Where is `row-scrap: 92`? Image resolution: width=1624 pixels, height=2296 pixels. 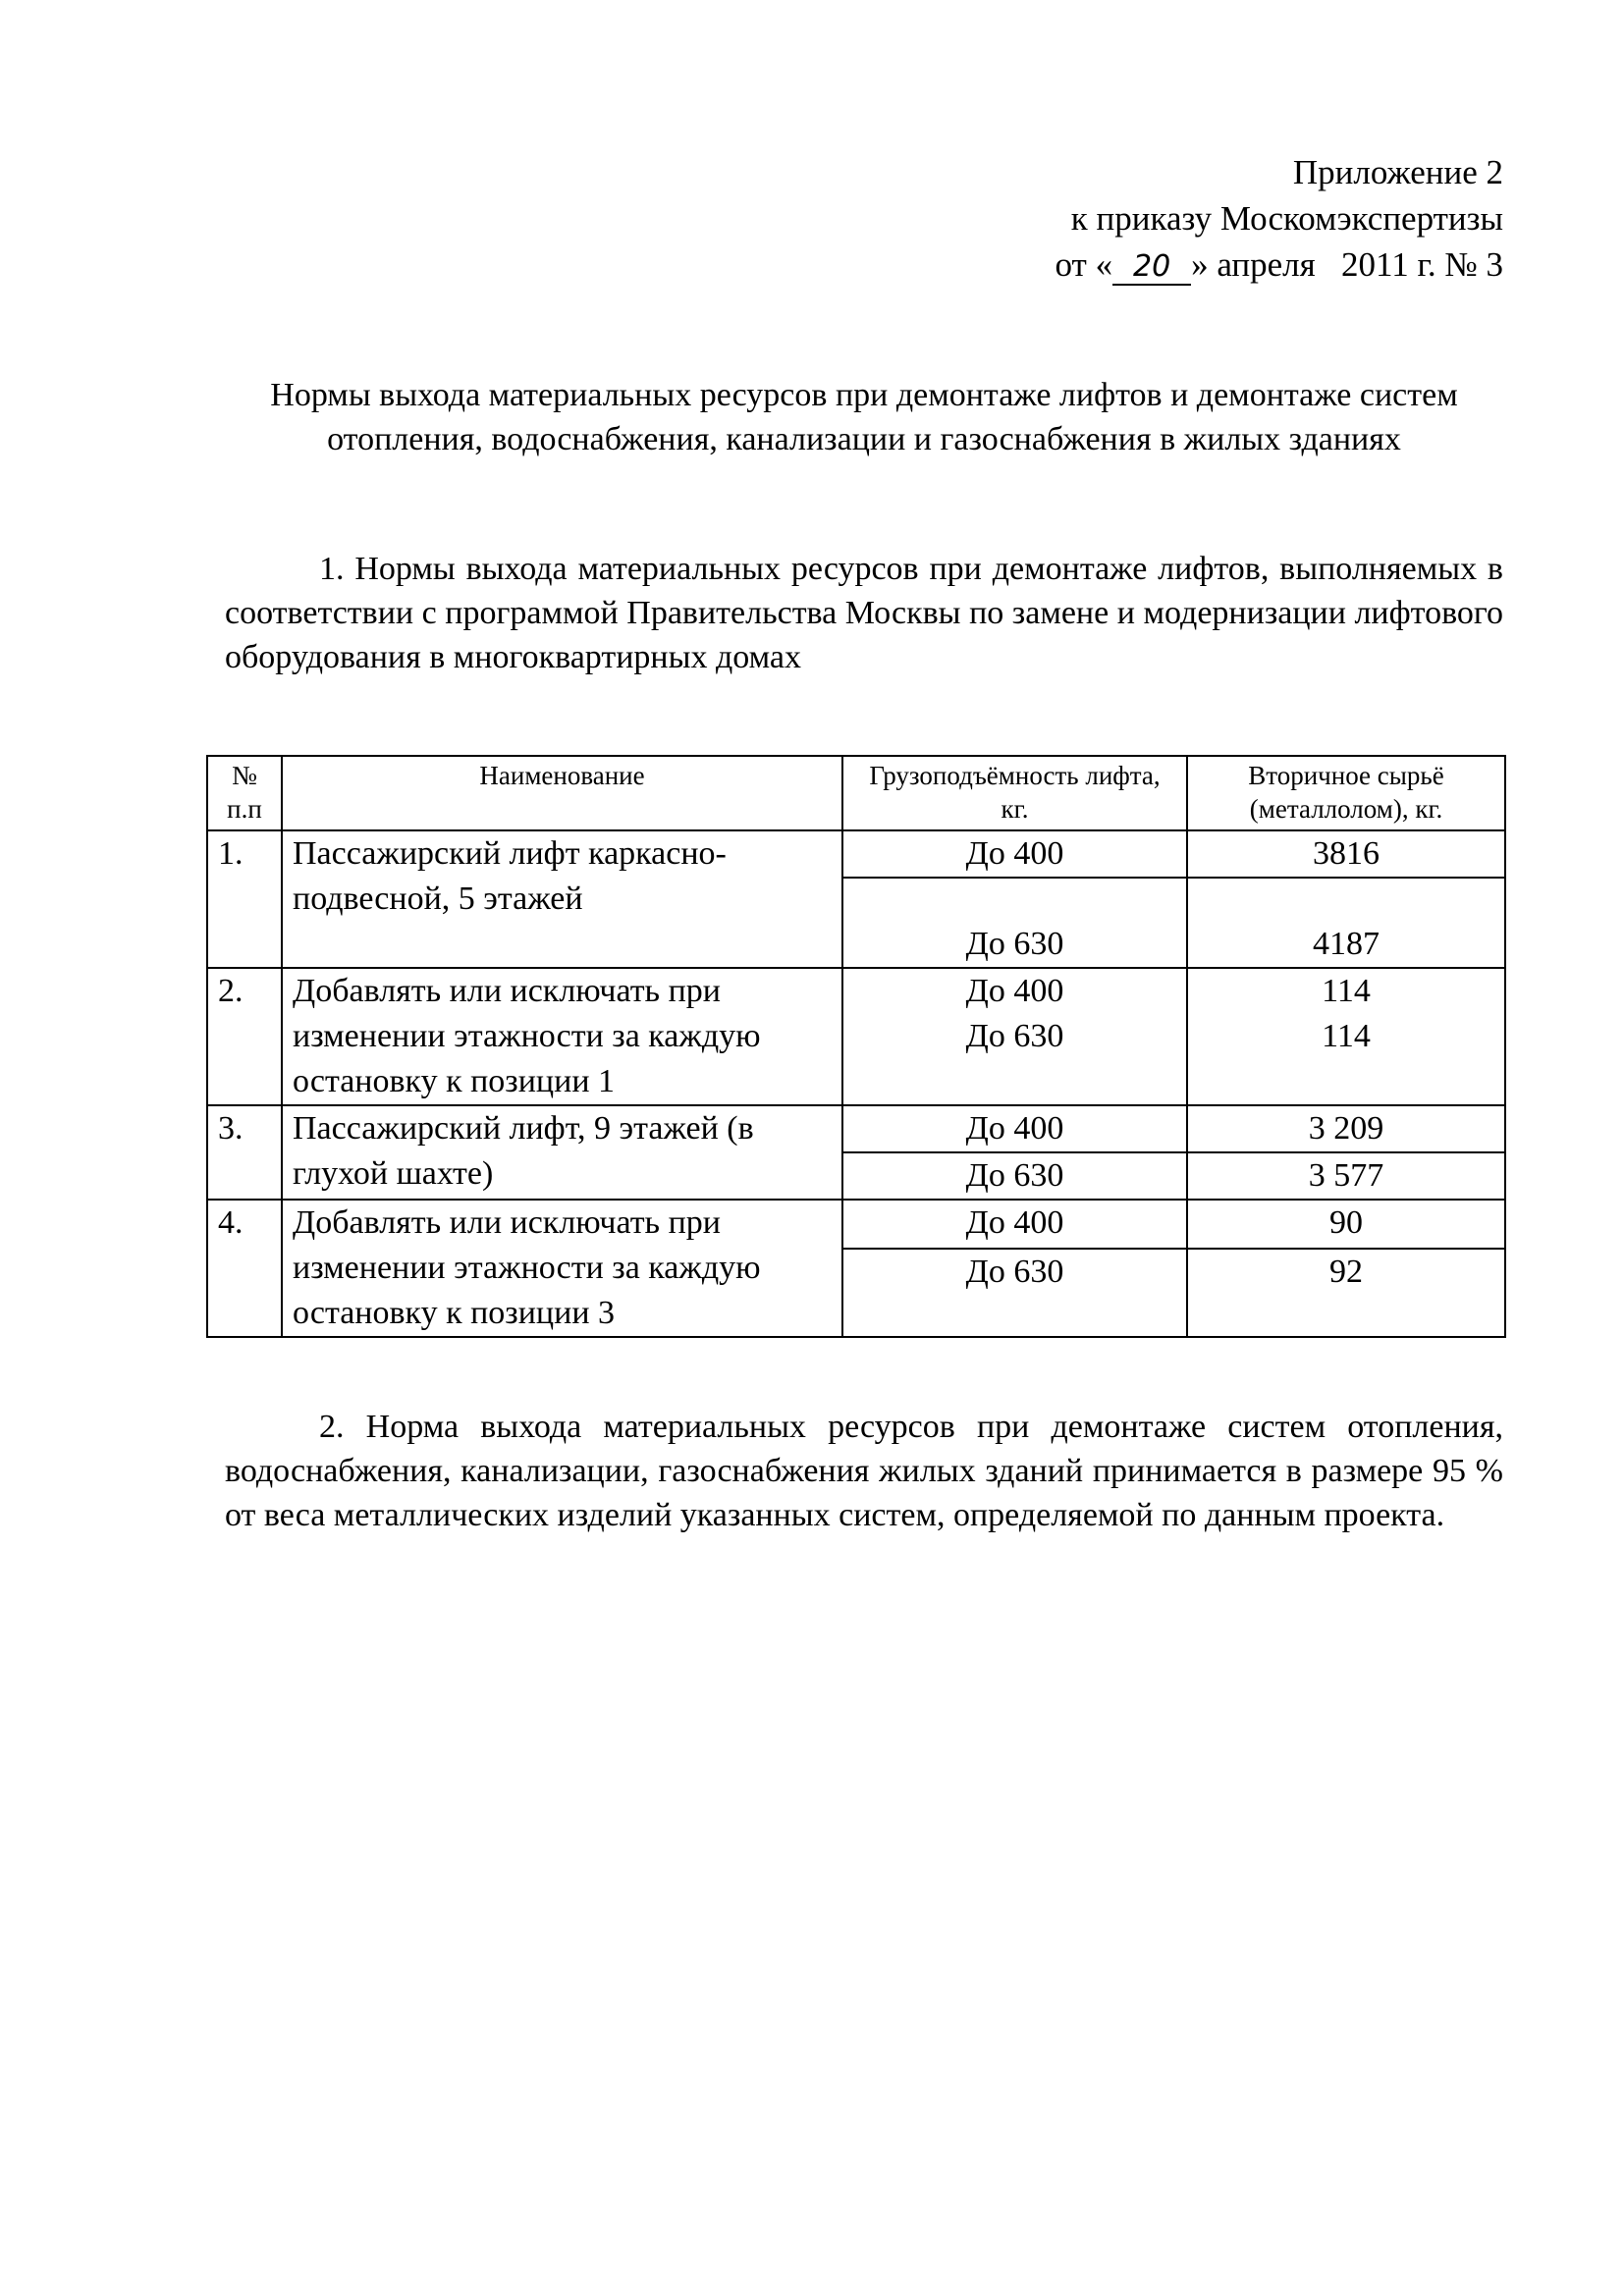 row-scrap: 92 is located at coordinates (1346, 1293).